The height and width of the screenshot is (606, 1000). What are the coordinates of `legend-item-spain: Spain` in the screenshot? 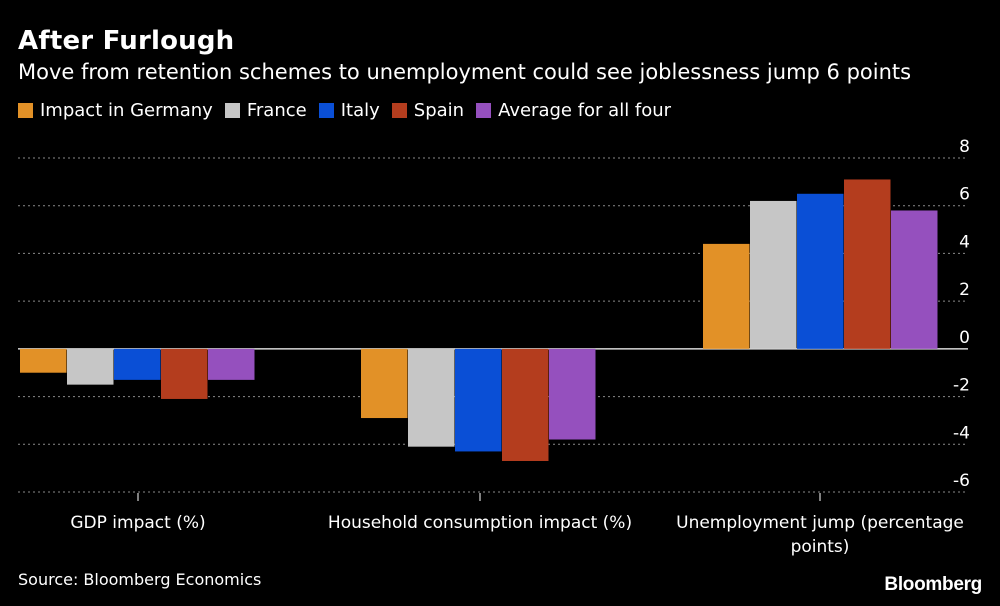 It's located at (428, 110).